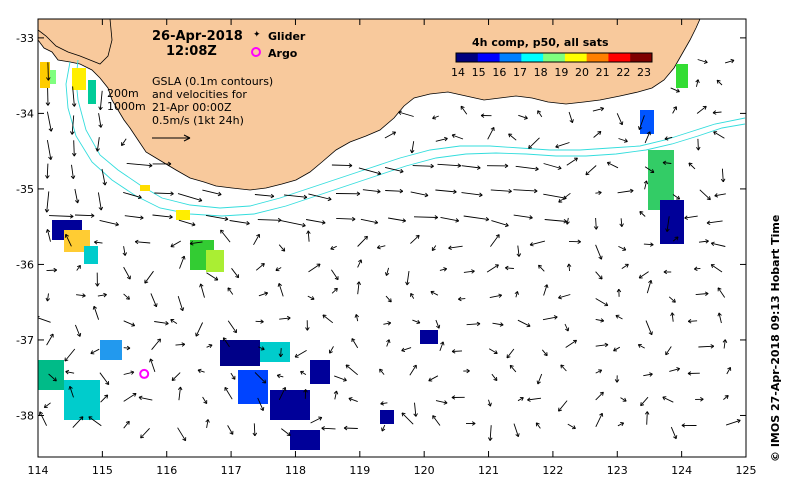 Image resolution: width=790 pixels, height=492 pixels. What do you see at coordinates (144, 373) in the screenshot?
I see `argo-float-marker` at bounding box center [144, 373].